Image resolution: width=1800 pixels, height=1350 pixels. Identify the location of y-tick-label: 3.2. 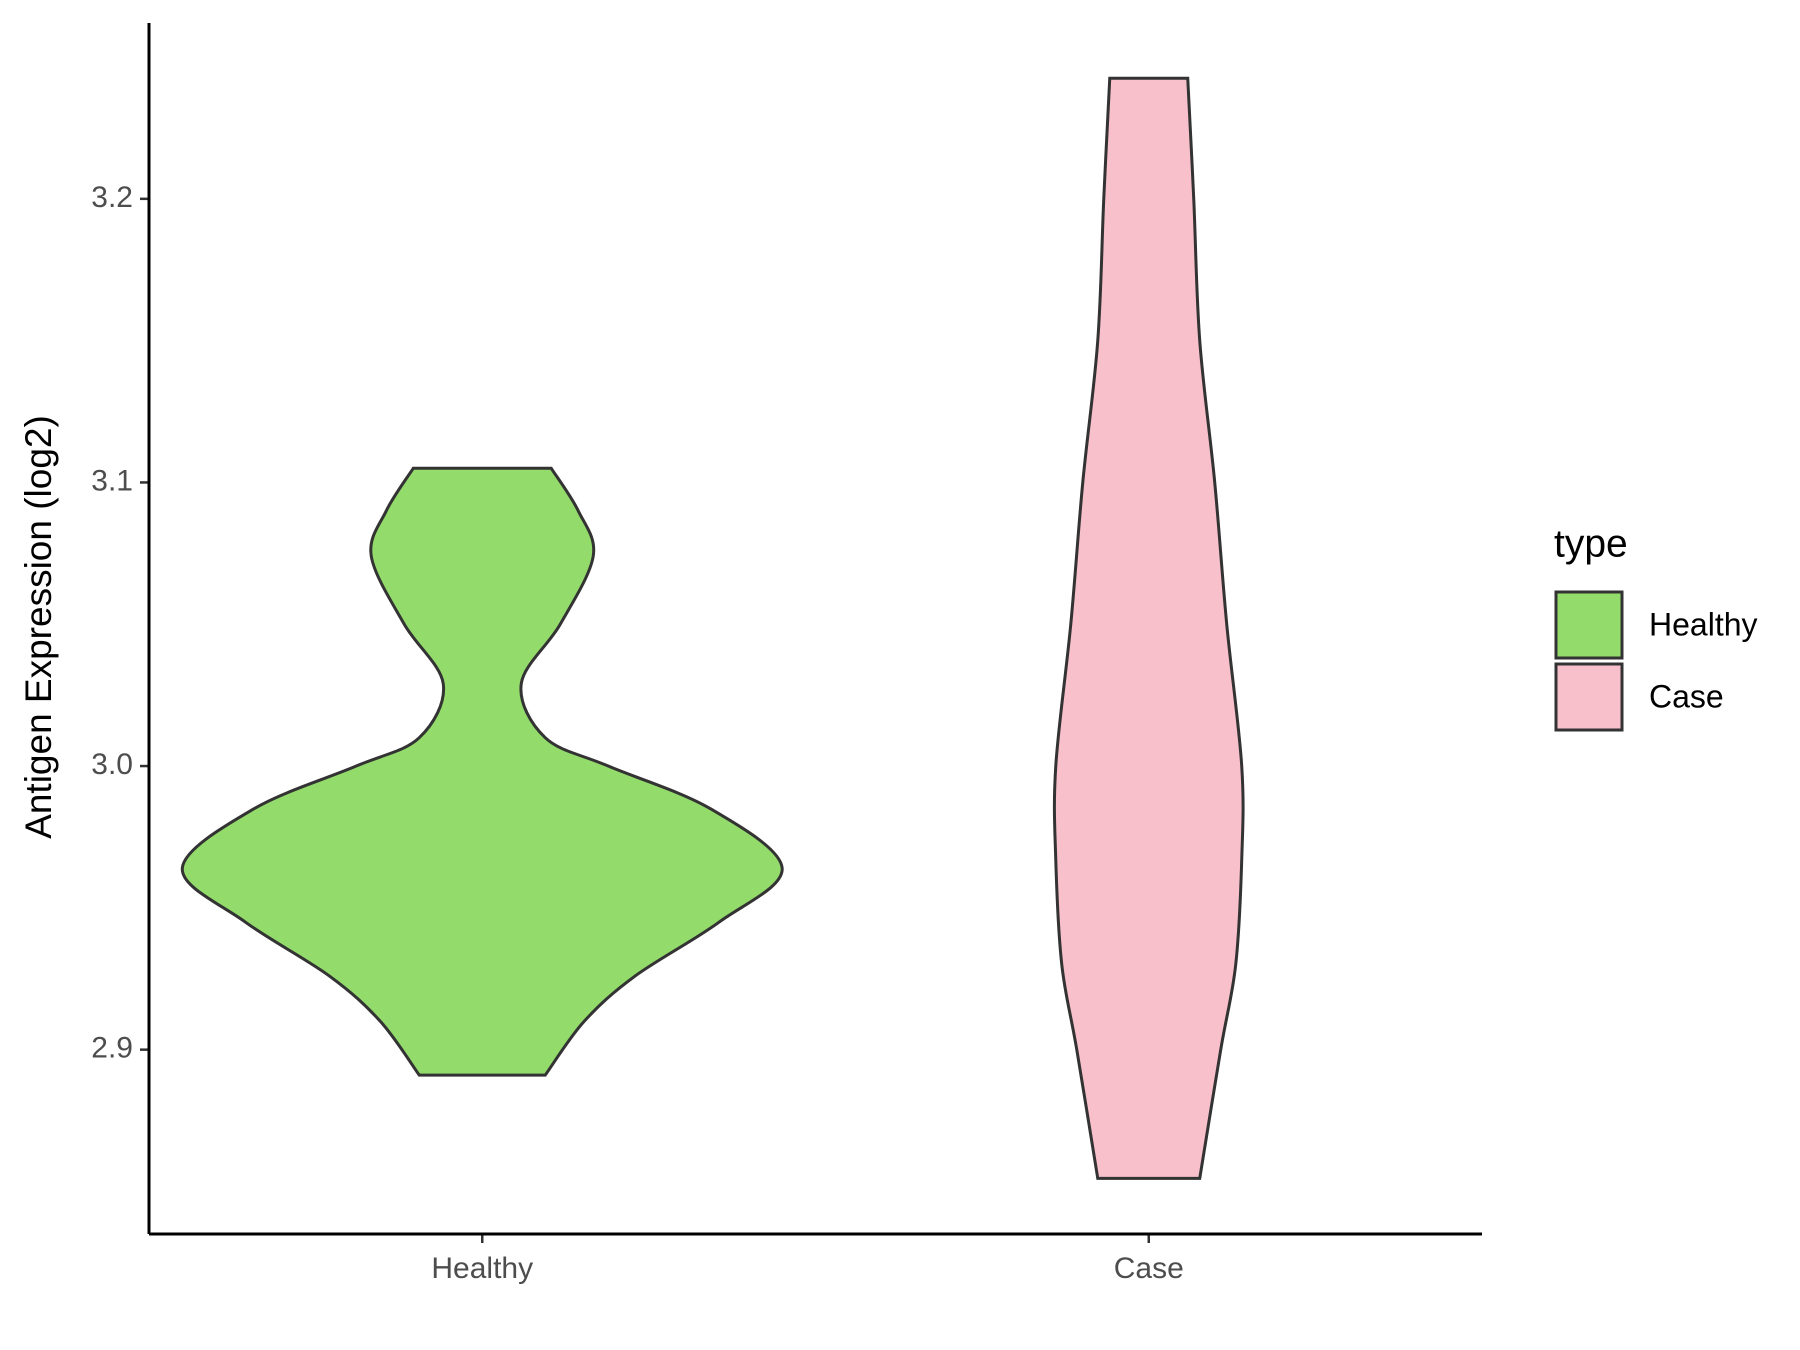
(112, 197).